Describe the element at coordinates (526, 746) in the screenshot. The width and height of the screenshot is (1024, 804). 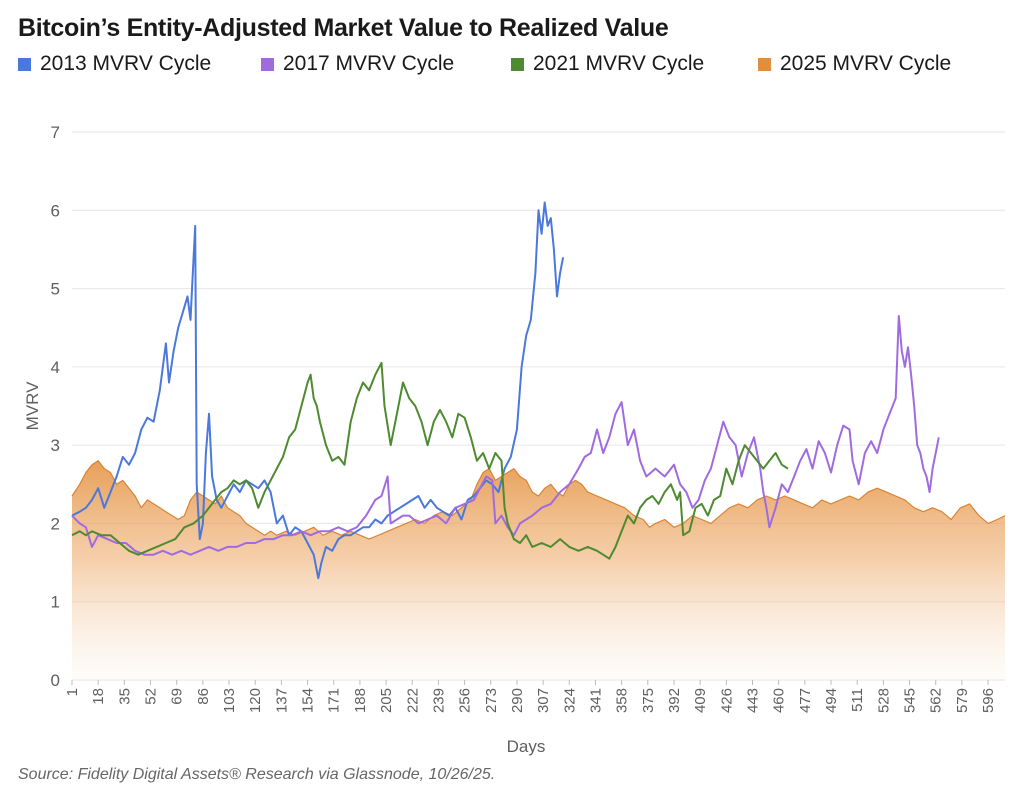
I see `x-axis-label: Days` at that location.